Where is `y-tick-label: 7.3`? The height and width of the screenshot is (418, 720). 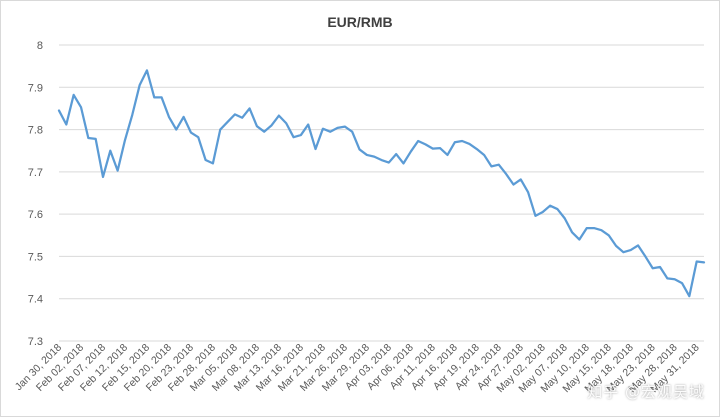
y-tick-label: 7.3 is located at coordinates (35, 342).